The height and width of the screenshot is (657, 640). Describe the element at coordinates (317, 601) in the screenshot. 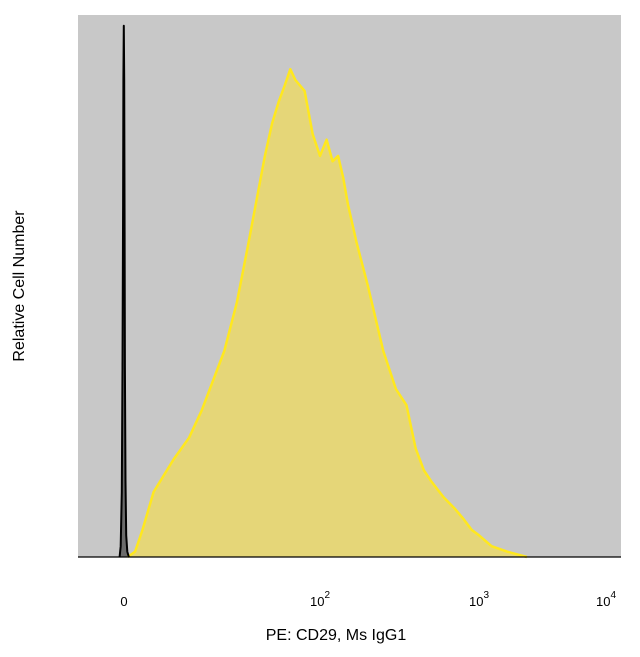

I see `x-tick-base-1: 10` at that location.